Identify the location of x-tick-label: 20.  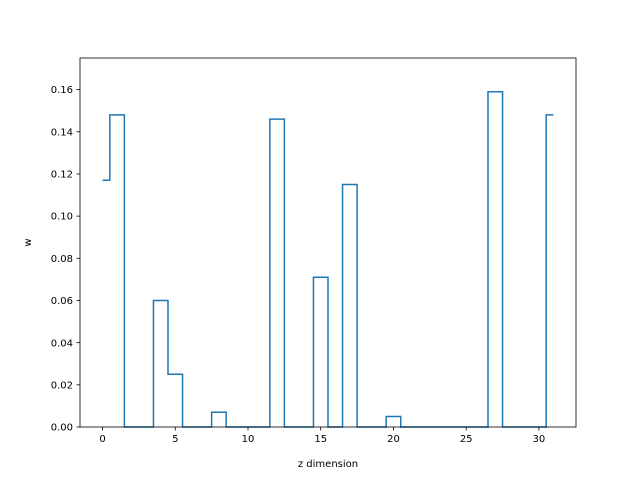
(393, 439).